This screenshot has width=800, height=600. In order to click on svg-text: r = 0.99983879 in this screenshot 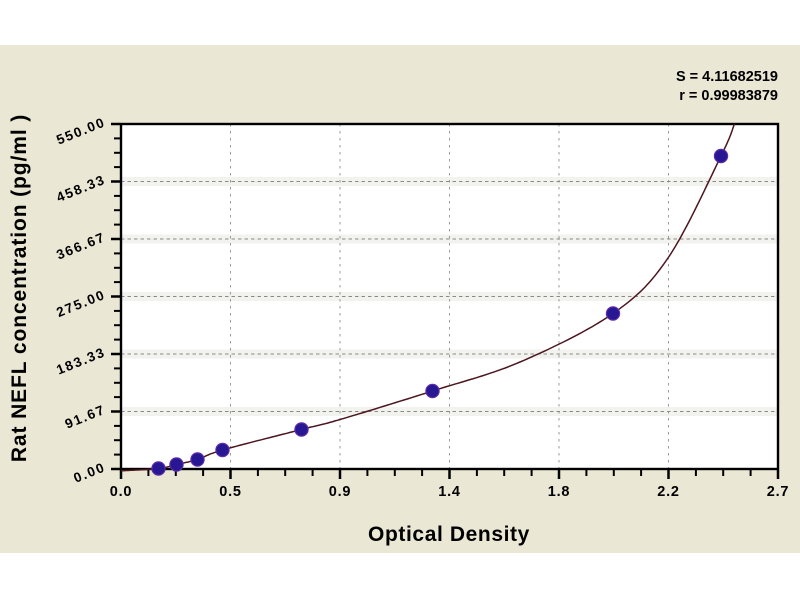, I will do `click(728, 96)`.